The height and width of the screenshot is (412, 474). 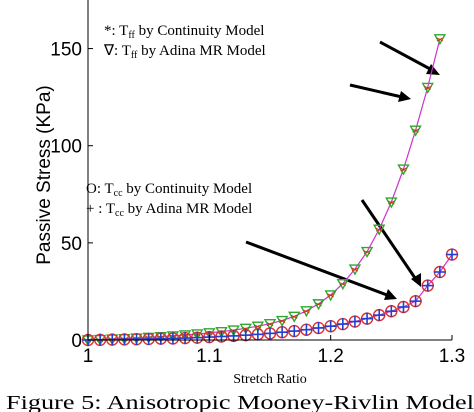 I want to click on arrow-head-tcc-adina, so click(x=416, y=280).